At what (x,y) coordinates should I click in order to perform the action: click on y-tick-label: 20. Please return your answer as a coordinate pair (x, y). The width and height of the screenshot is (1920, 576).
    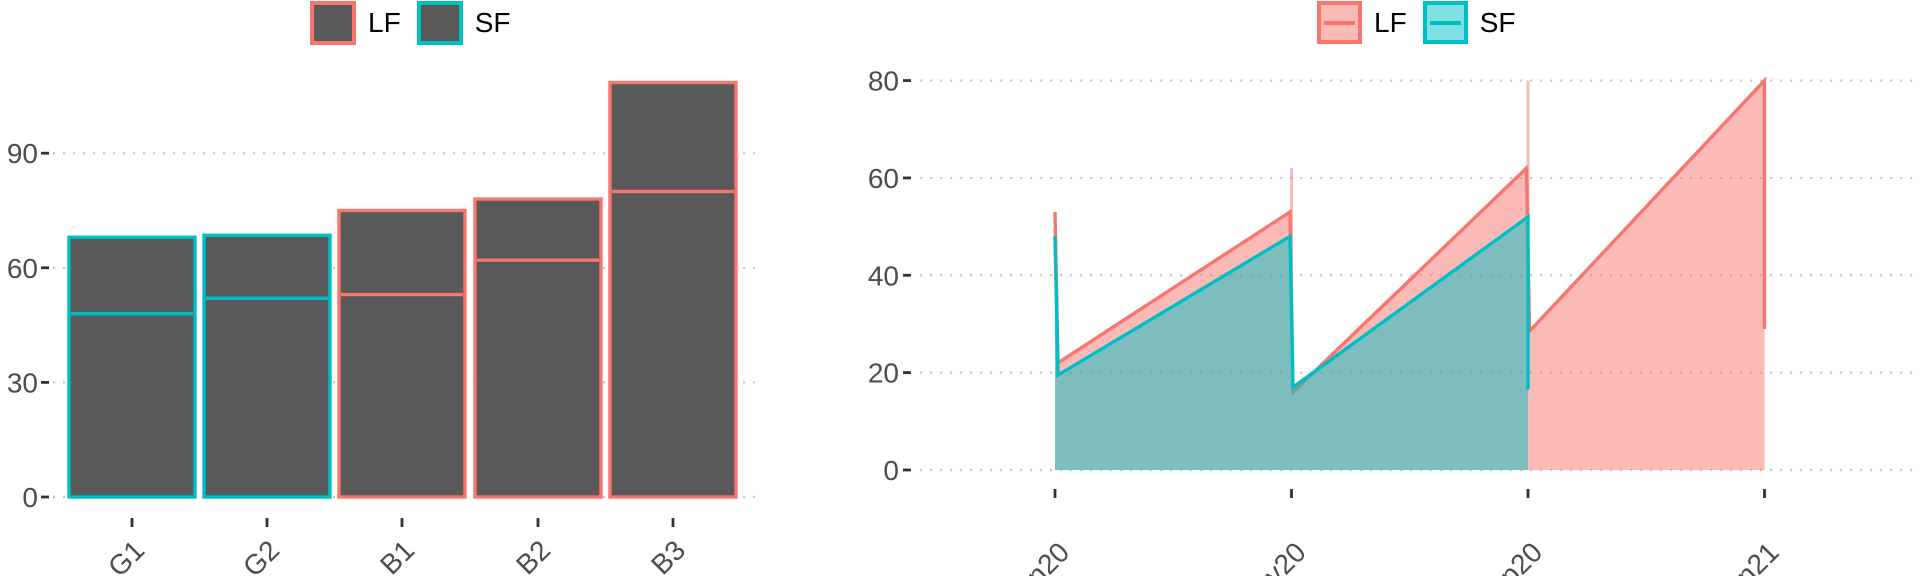
    Looking at the image, I should click on (883, 373).